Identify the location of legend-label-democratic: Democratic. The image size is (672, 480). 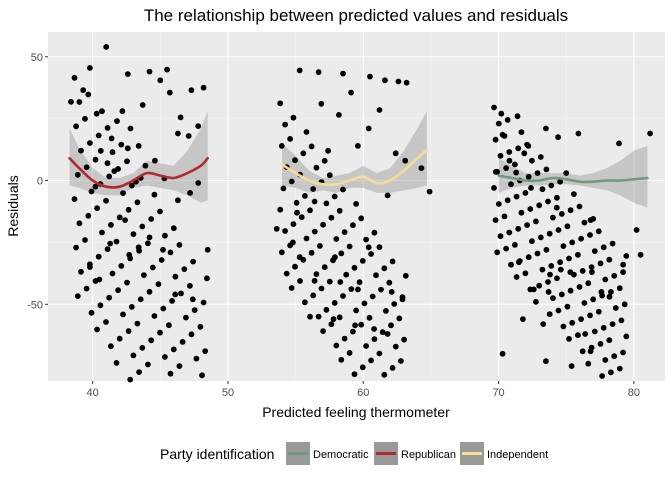
(341, 455).